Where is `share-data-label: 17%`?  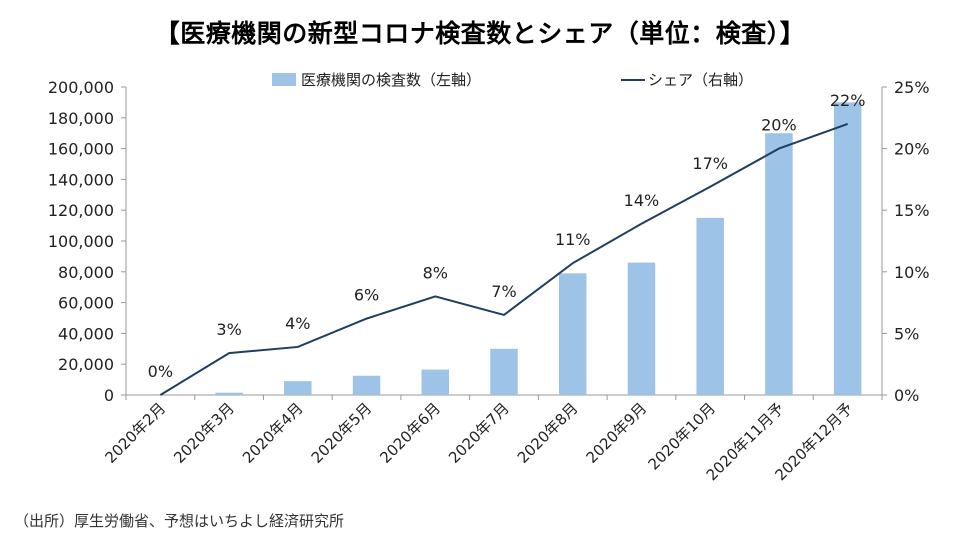
share-data-label: 17% is located at coordinates (710, 163).